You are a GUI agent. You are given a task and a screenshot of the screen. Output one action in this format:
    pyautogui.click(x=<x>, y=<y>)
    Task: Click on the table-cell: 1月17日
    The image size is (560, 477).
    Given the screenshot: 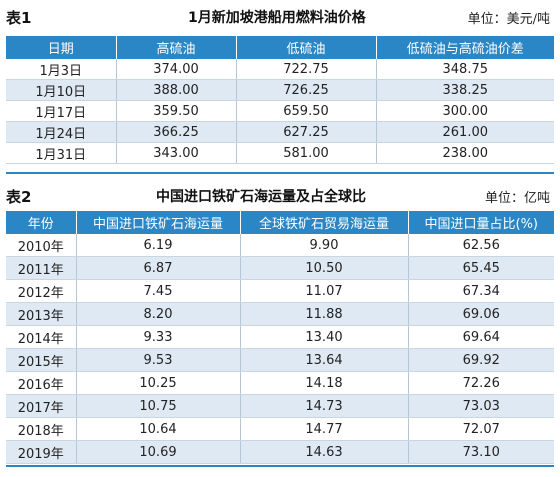 What is the action you would take?
    pyautogui.click(x=61, y=111)
    